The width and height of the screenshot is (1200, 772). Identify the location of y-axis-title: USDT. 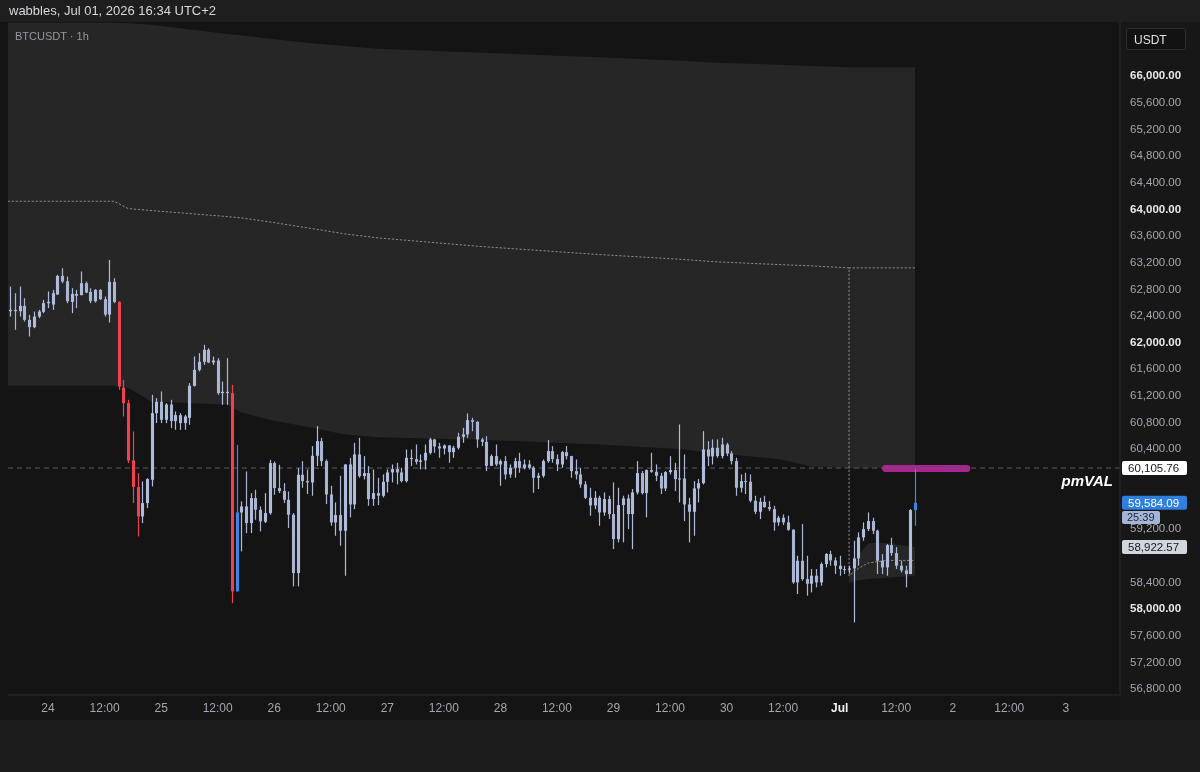
(1156, 39).